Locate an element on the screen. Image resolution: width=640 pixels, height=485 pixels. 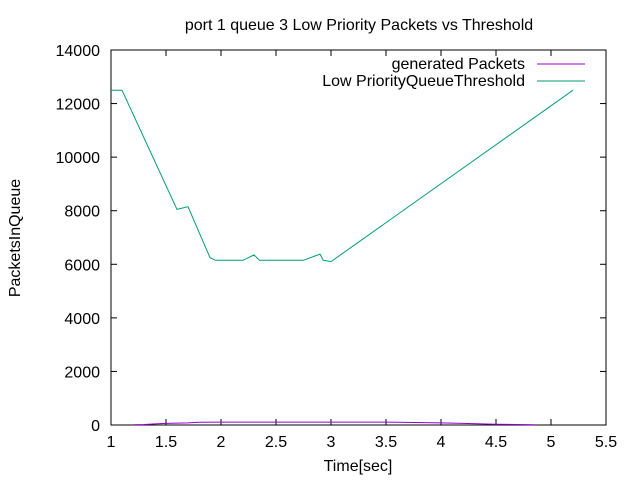
y-tick-label: 10000 is located at coordinates (78, 158).